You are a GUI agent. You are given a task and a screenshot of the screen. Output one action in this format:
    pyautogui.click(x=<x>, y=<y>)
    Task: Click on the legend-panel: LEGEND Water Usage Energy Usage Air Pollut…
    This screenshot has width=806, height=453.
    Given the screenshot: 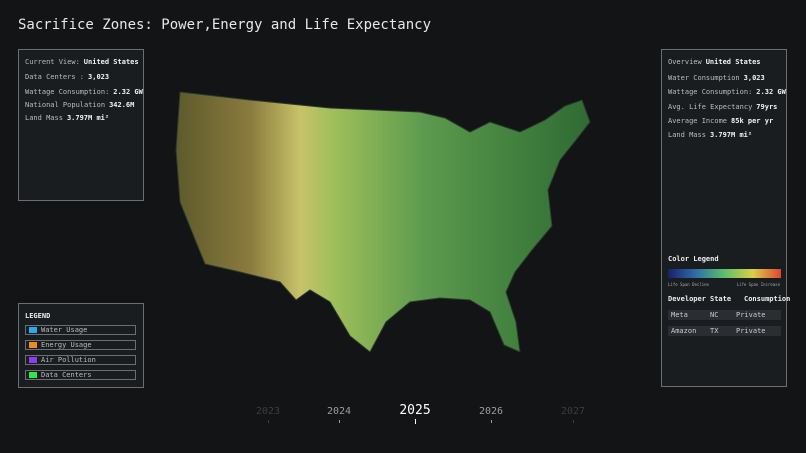 What is the action you would take?
    pyautogui.click(x=81, y=345)
    